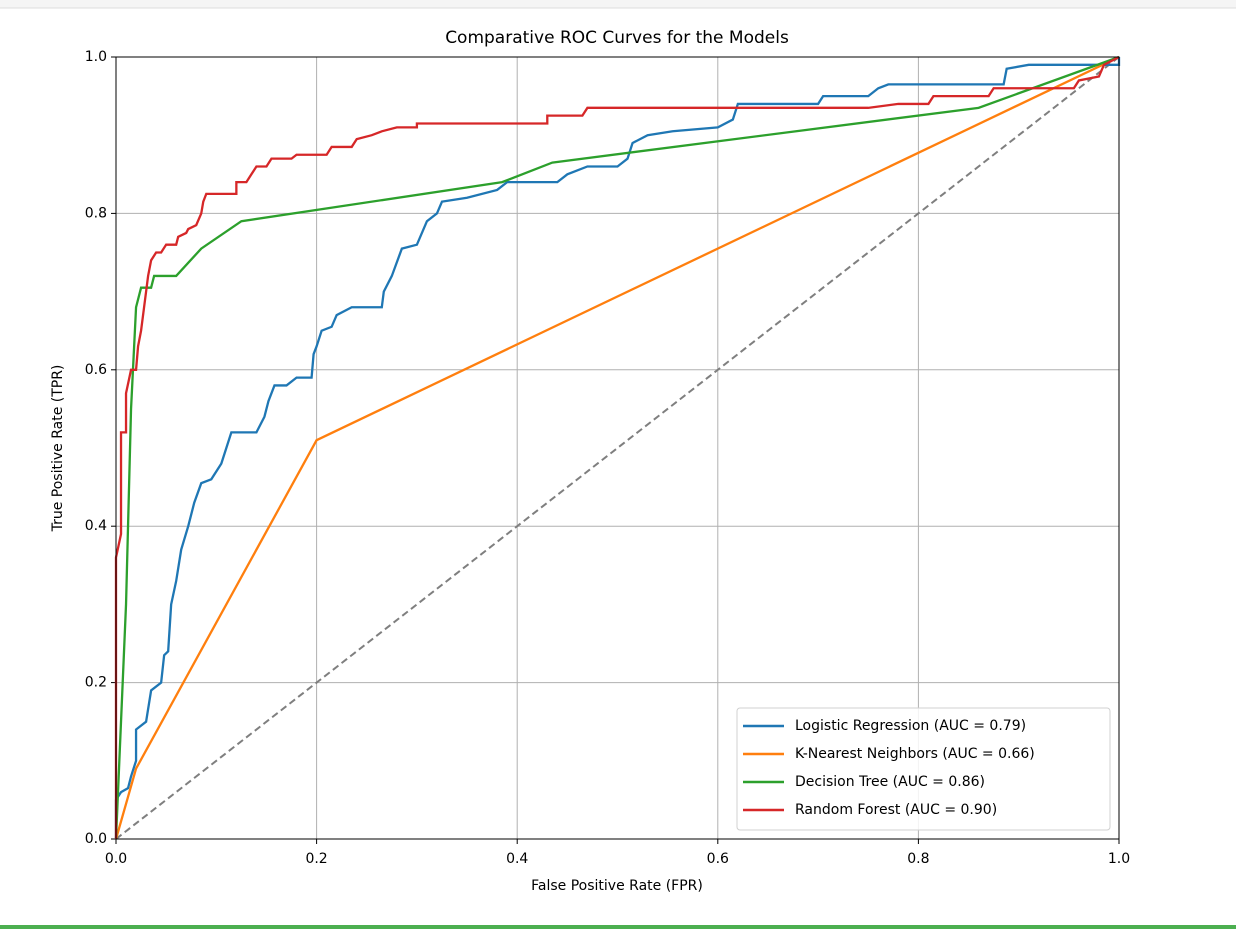  What do you see at coordinates (96, 683) in the screenshot?
I see `y-tick-label: 0.2` at bounding box center [96, 683].